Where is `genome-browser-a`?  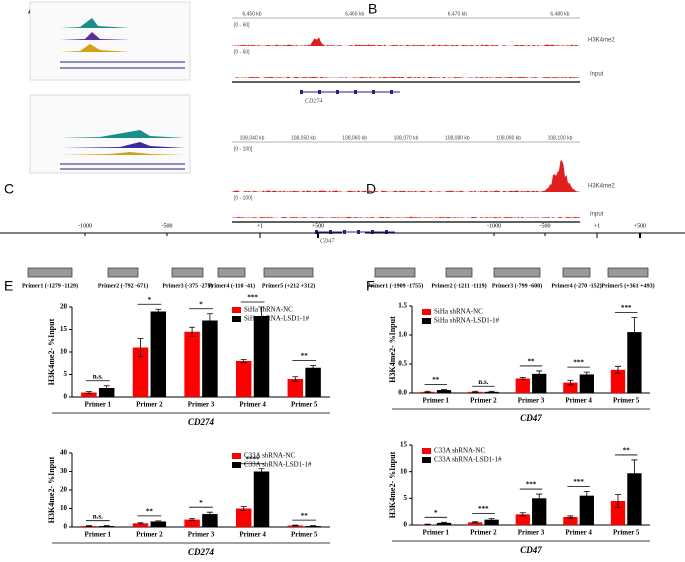 genome-browser-a is located at coordinates (110, 87).